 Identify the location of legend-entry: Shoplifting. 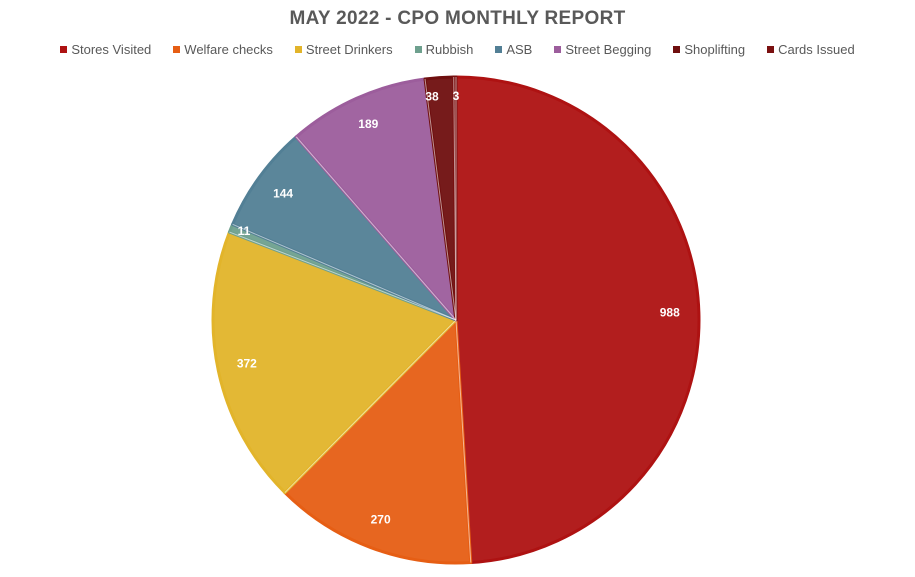
(709, 49).